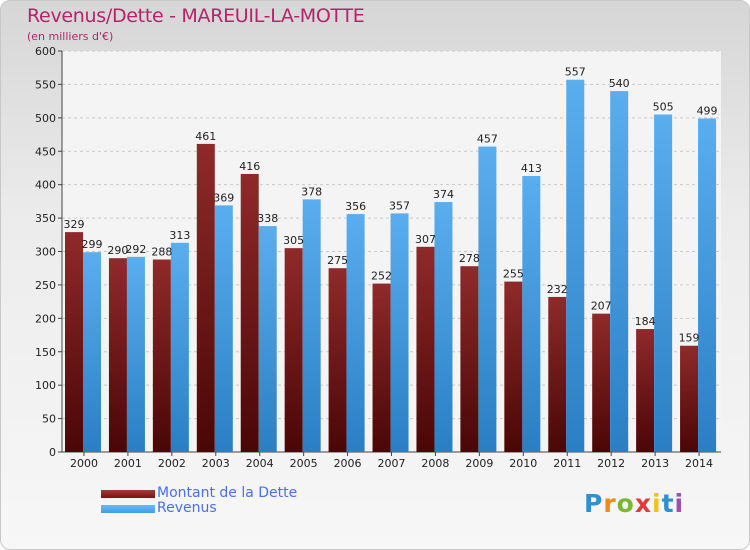 This screenshot has height=550, width=750. I want to click on x-tick-label: 2001, so click(128, 463).